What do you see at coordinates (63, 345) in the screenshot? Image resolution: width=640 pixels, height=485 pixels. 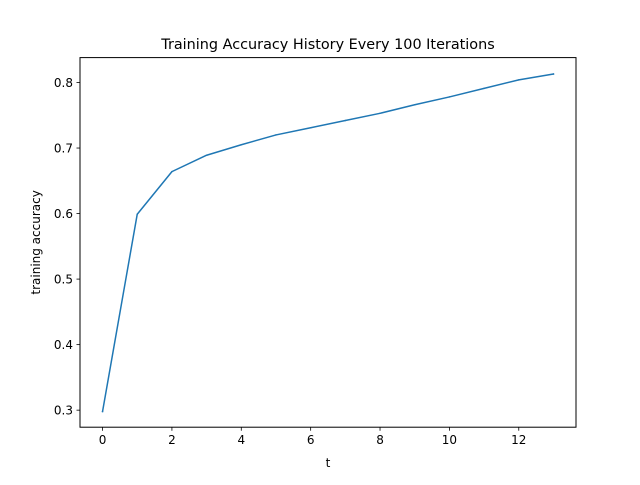 I see `y-tick-label: 0.4` at bounding box center [63, 345].